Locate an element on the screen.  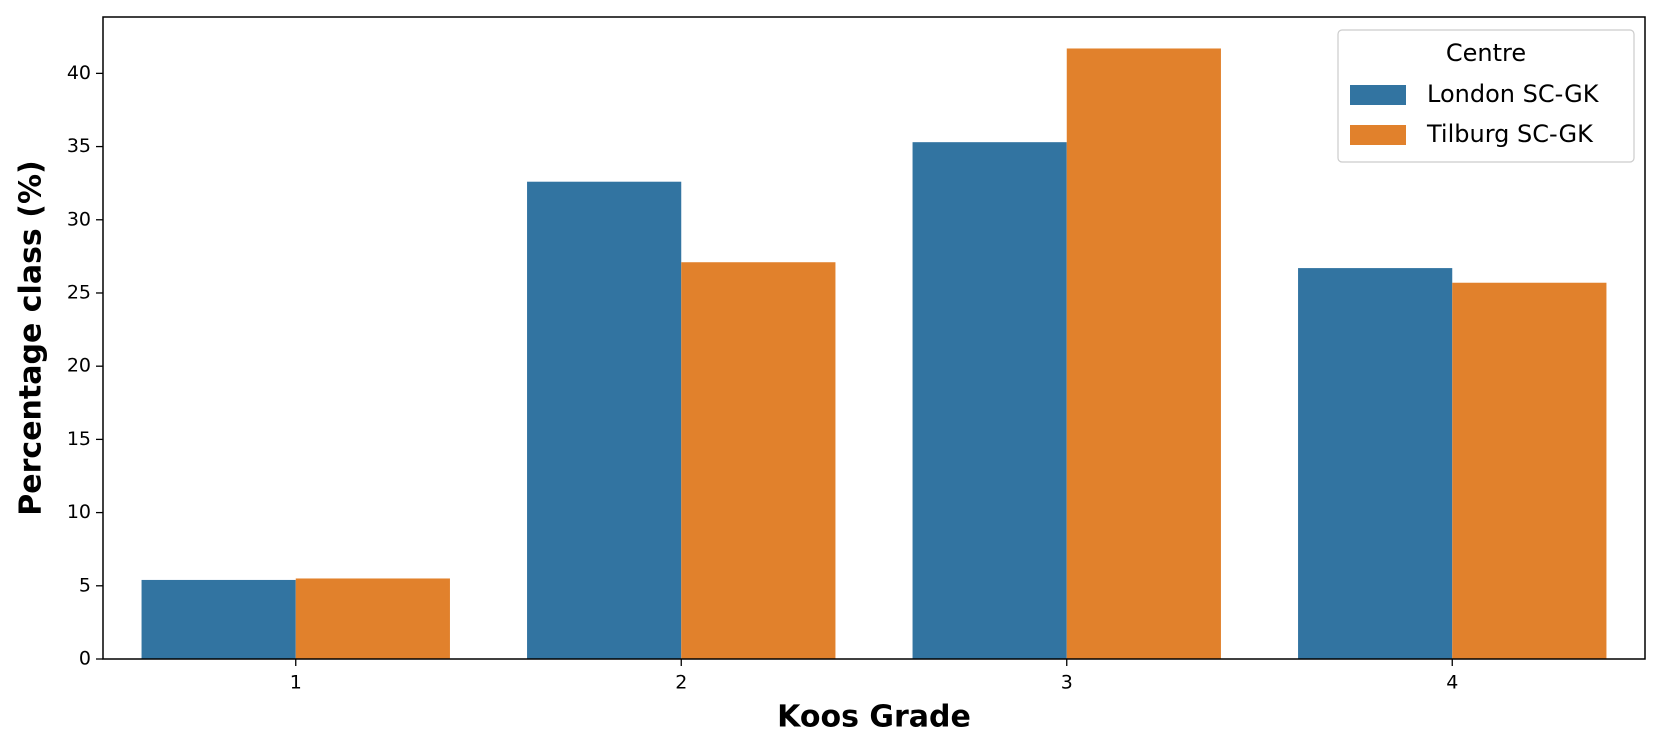
y-tick-label: 15 is located at coordinates (79, 439).